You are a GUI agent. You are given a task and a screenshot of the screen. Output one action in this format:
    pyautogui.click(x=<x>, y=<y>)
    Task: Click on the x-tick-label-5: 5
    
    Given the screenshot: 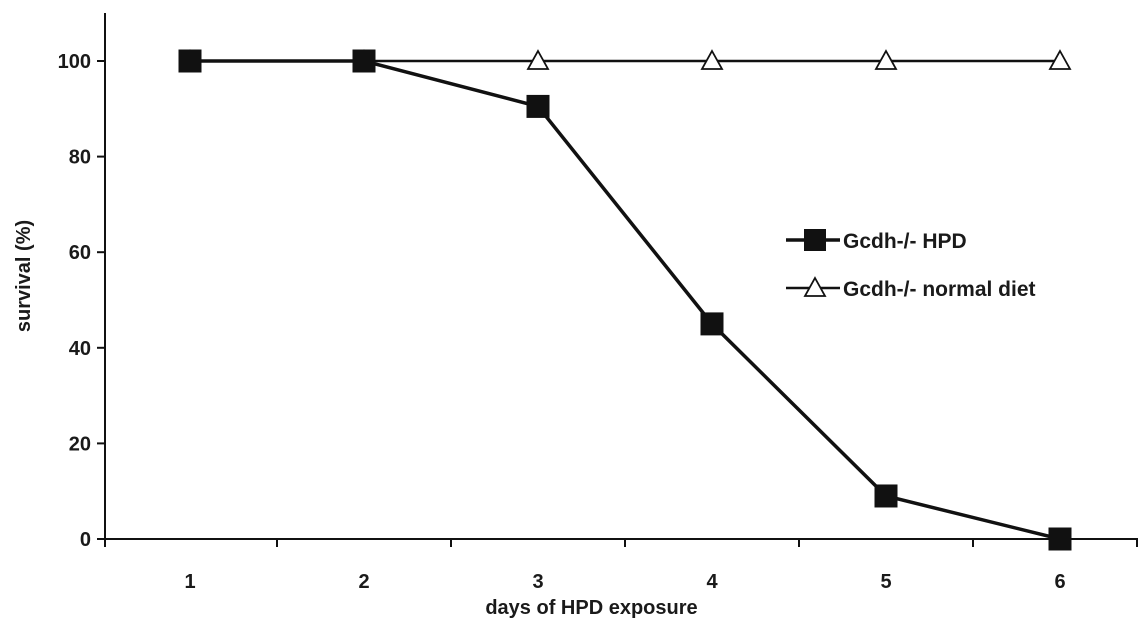 What is the action you would take?
    pyautogui.click(x=885, y=582)
    